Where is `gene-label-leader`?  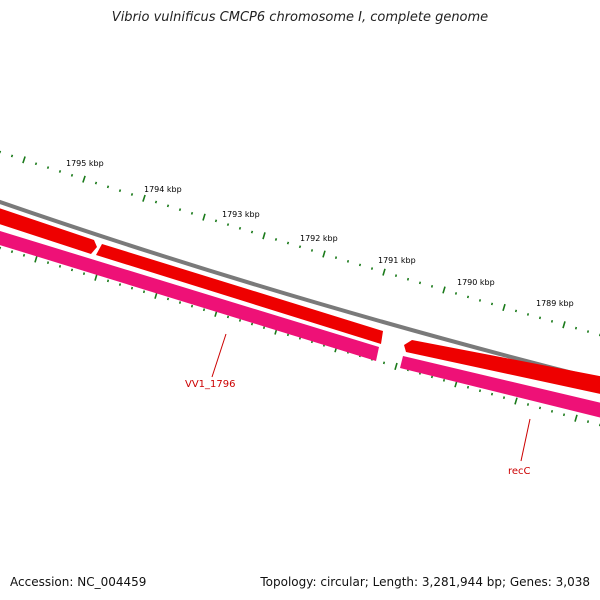
gene-label-leader is located at coordinates (219, 355).